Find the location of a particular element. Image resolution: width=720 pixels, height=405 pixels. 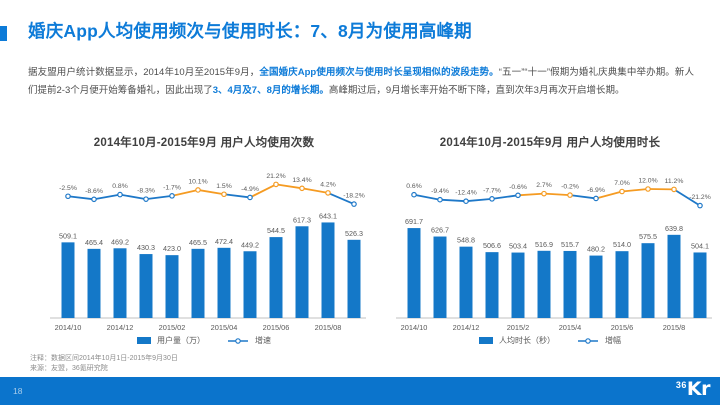

footer-bar: 18 36 Kr is located at coordinates (360, 391).